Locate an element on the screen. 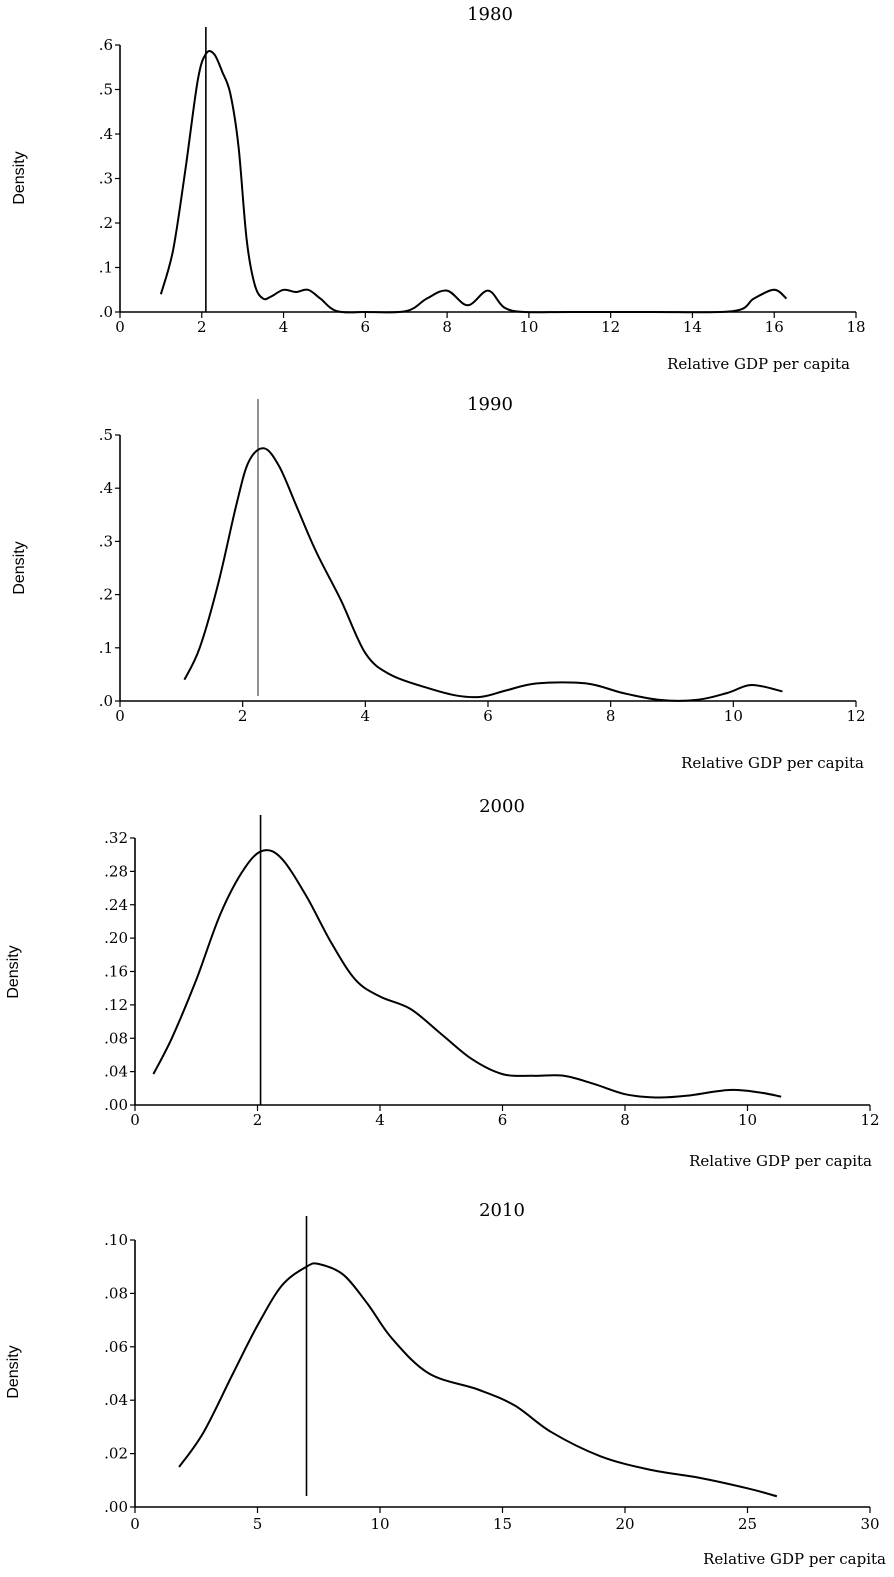  y-ticks: .00 .02 .04 .06 .08 .10 is located at coordinates (119, 1373).